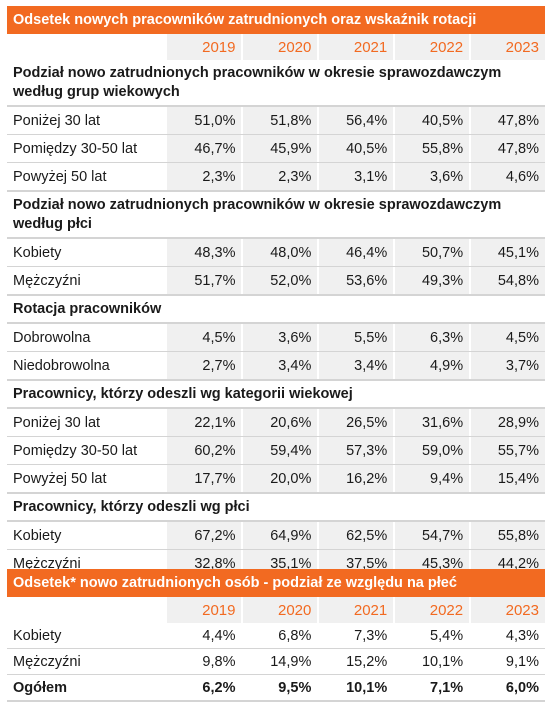  Describe the element at coordinates (60, 478) in the screenshot. I see `row-label: Powyżej 50 lat` at that location.